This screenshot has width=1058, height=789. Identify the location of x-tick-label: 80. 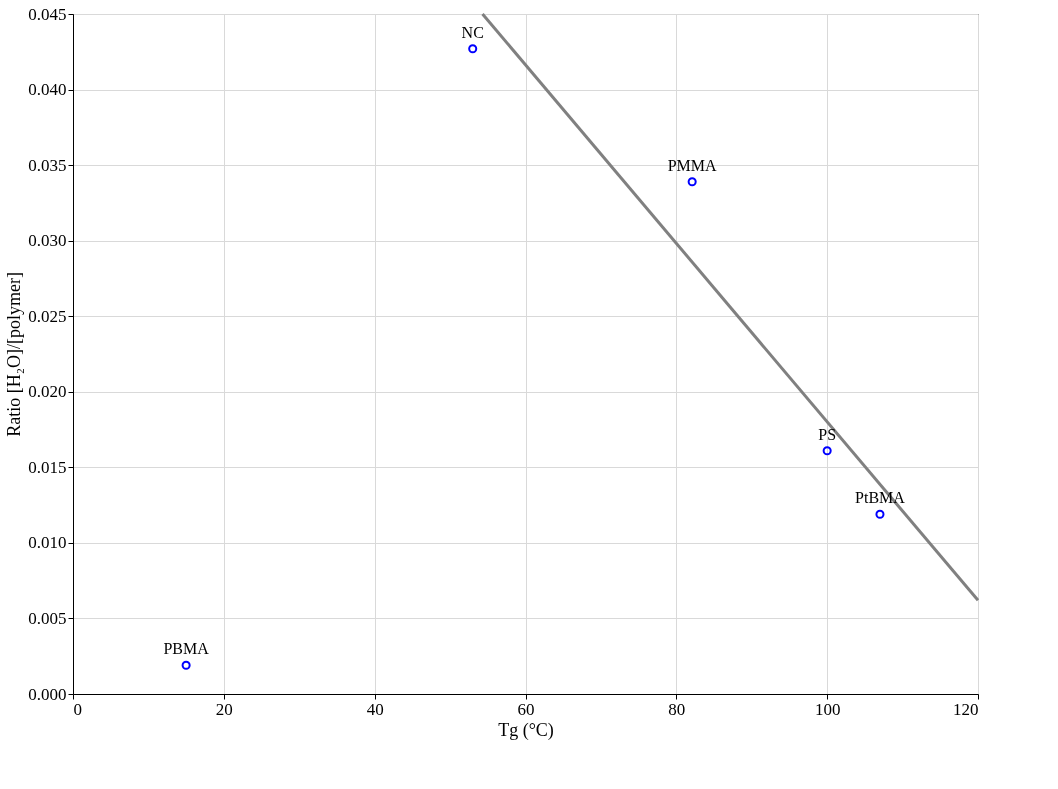
(677, 709).